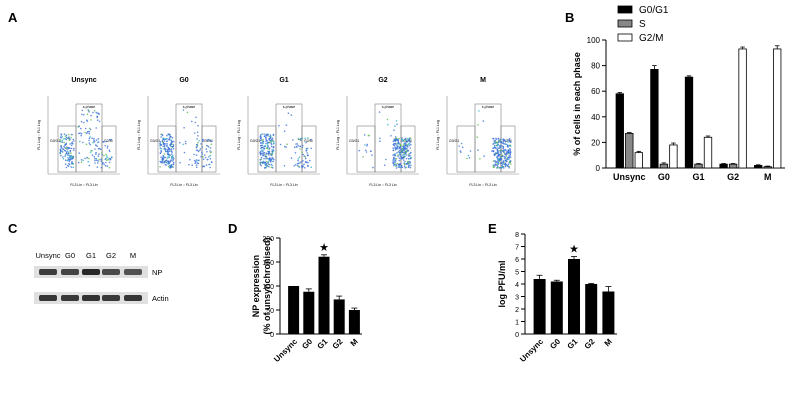 This screenshot has width=796, height=402. Describe the element at coordinates (733, 166) in the screenshot. I see `bar-s-g2` at that location.